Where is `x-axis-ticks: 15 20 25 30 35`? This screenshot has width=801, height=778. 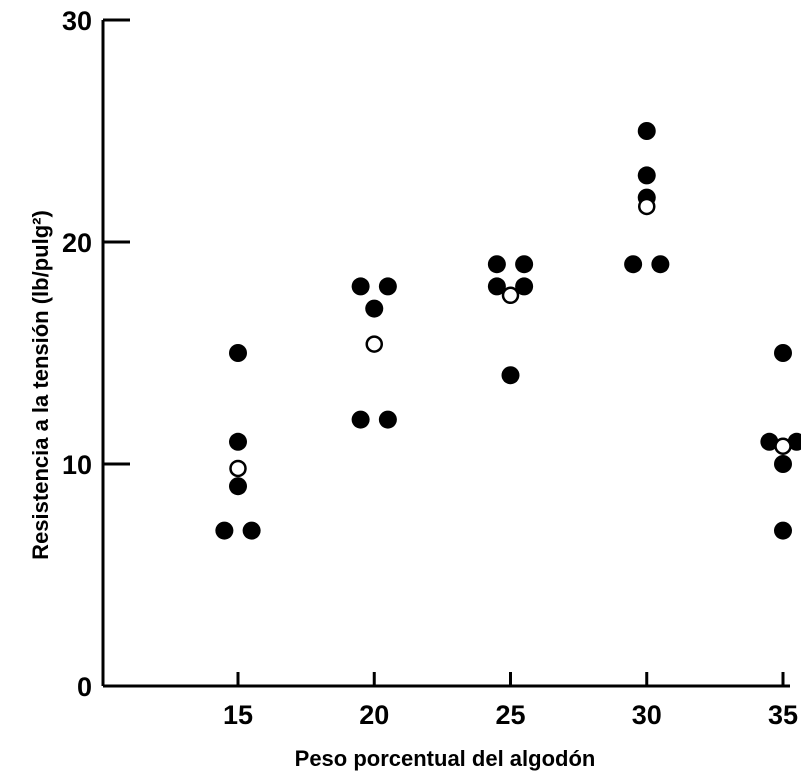
x-axis-ticks: 15 20 25 30 35 is located at coordinates (510, 701).